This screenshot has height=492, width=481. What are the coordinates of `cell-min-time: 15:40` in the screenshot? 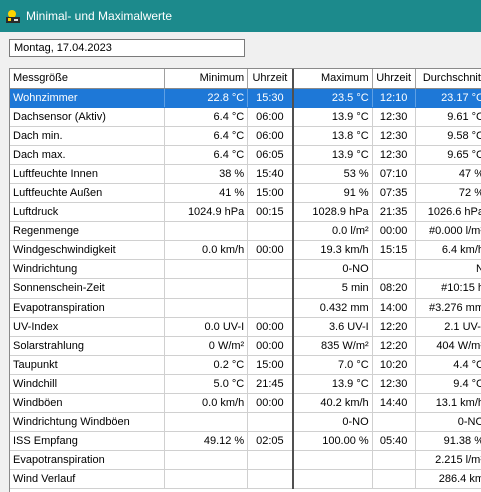 It's located at (270, 174).